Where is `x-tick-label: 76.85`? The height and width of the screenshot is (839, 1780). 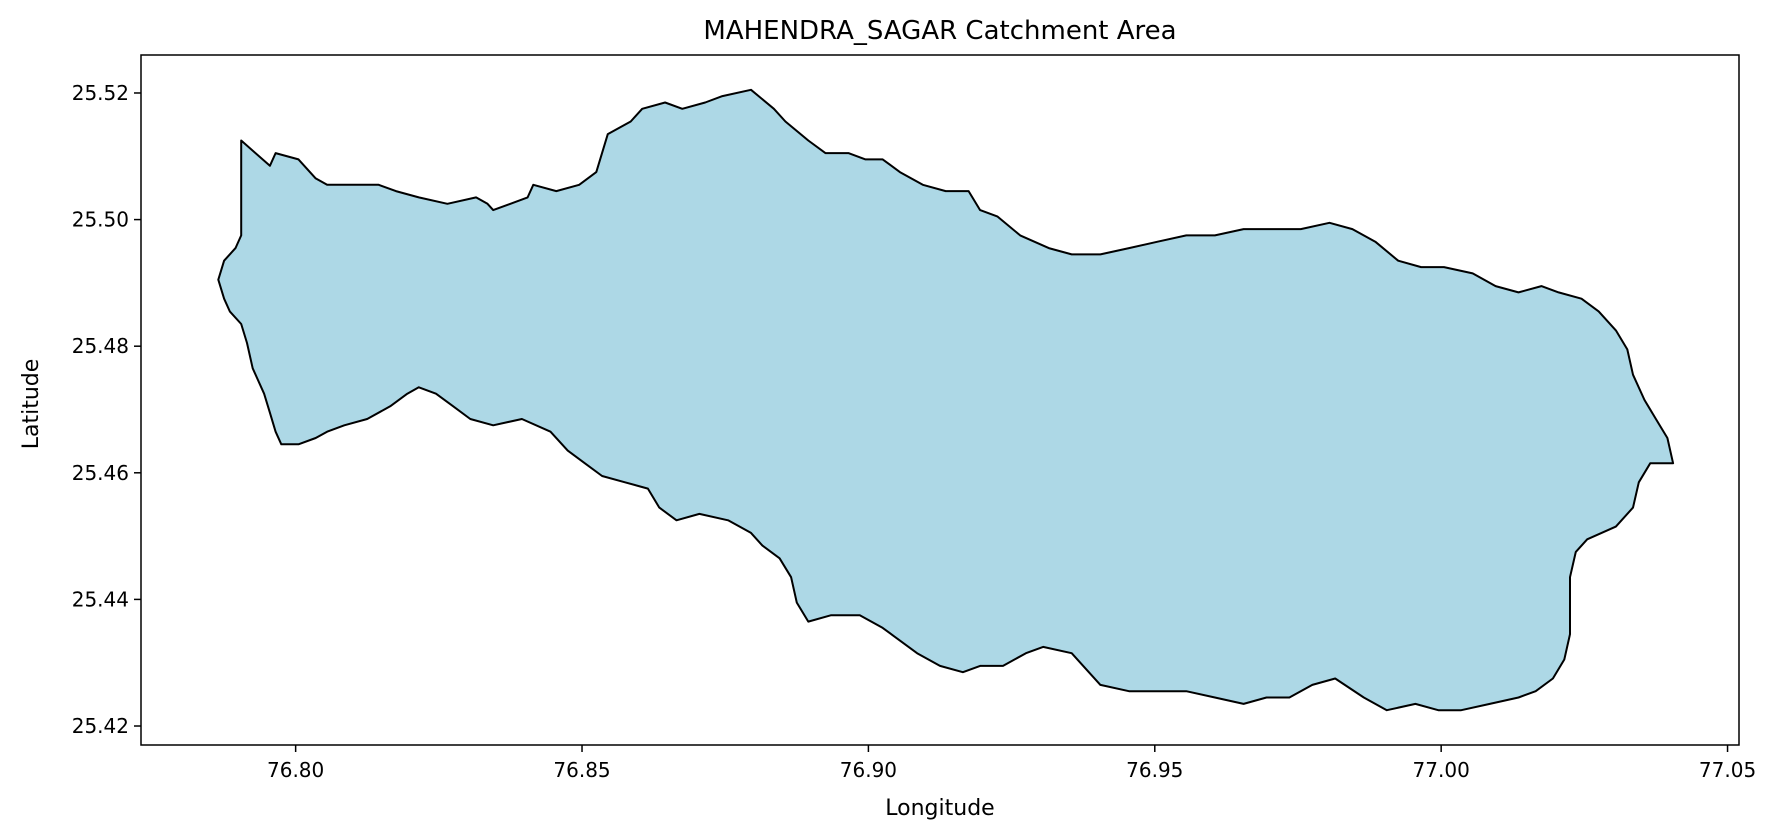
x-tick-label: 76.85 is located at coordinates (581, 770).